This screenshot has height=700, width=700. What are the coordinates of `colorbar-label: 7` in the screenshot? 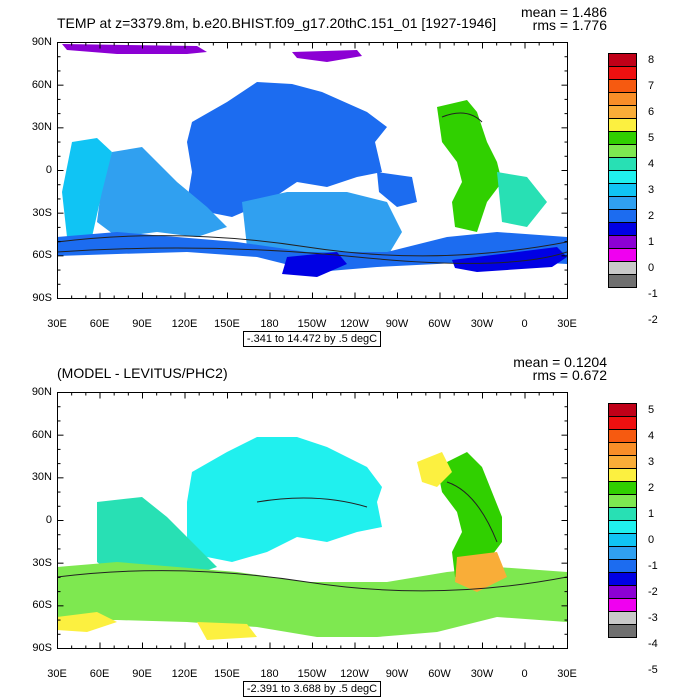 It's located at (651, 85).